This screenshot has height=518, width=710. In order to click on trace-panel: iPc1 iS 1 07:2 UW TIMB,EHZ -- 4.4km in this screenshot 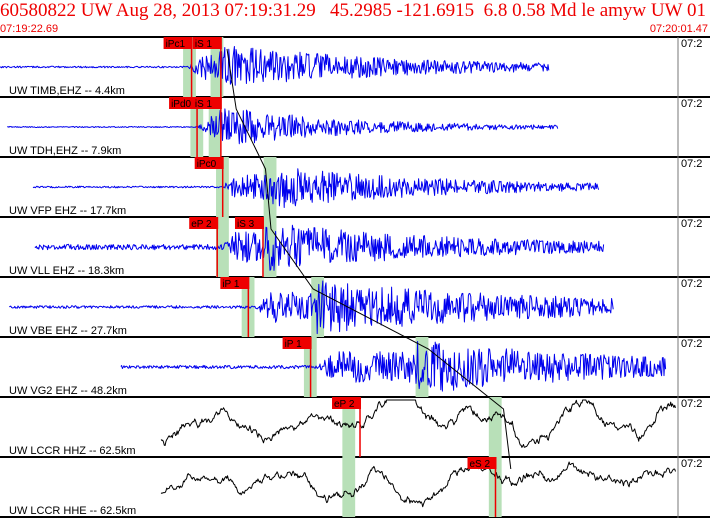, I will do `click(351, 67)`.